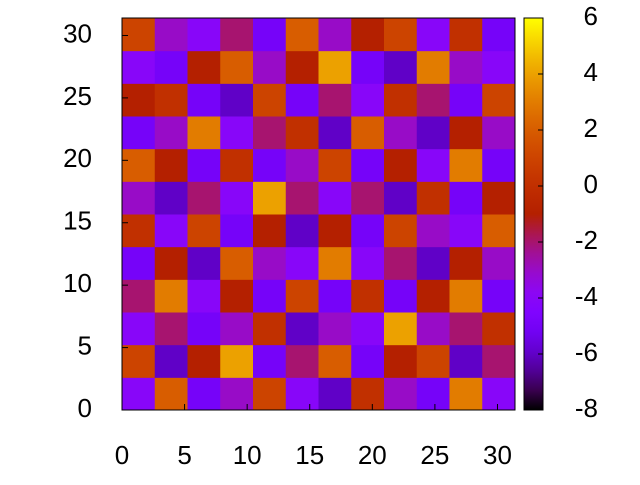 Image resolution: width=640 pixels, height=485 pixels. What do you see at coordinates (591, 16) in the screenshot?
I see `colorbar-tick-label: 6` at bounding box center [591, 16].